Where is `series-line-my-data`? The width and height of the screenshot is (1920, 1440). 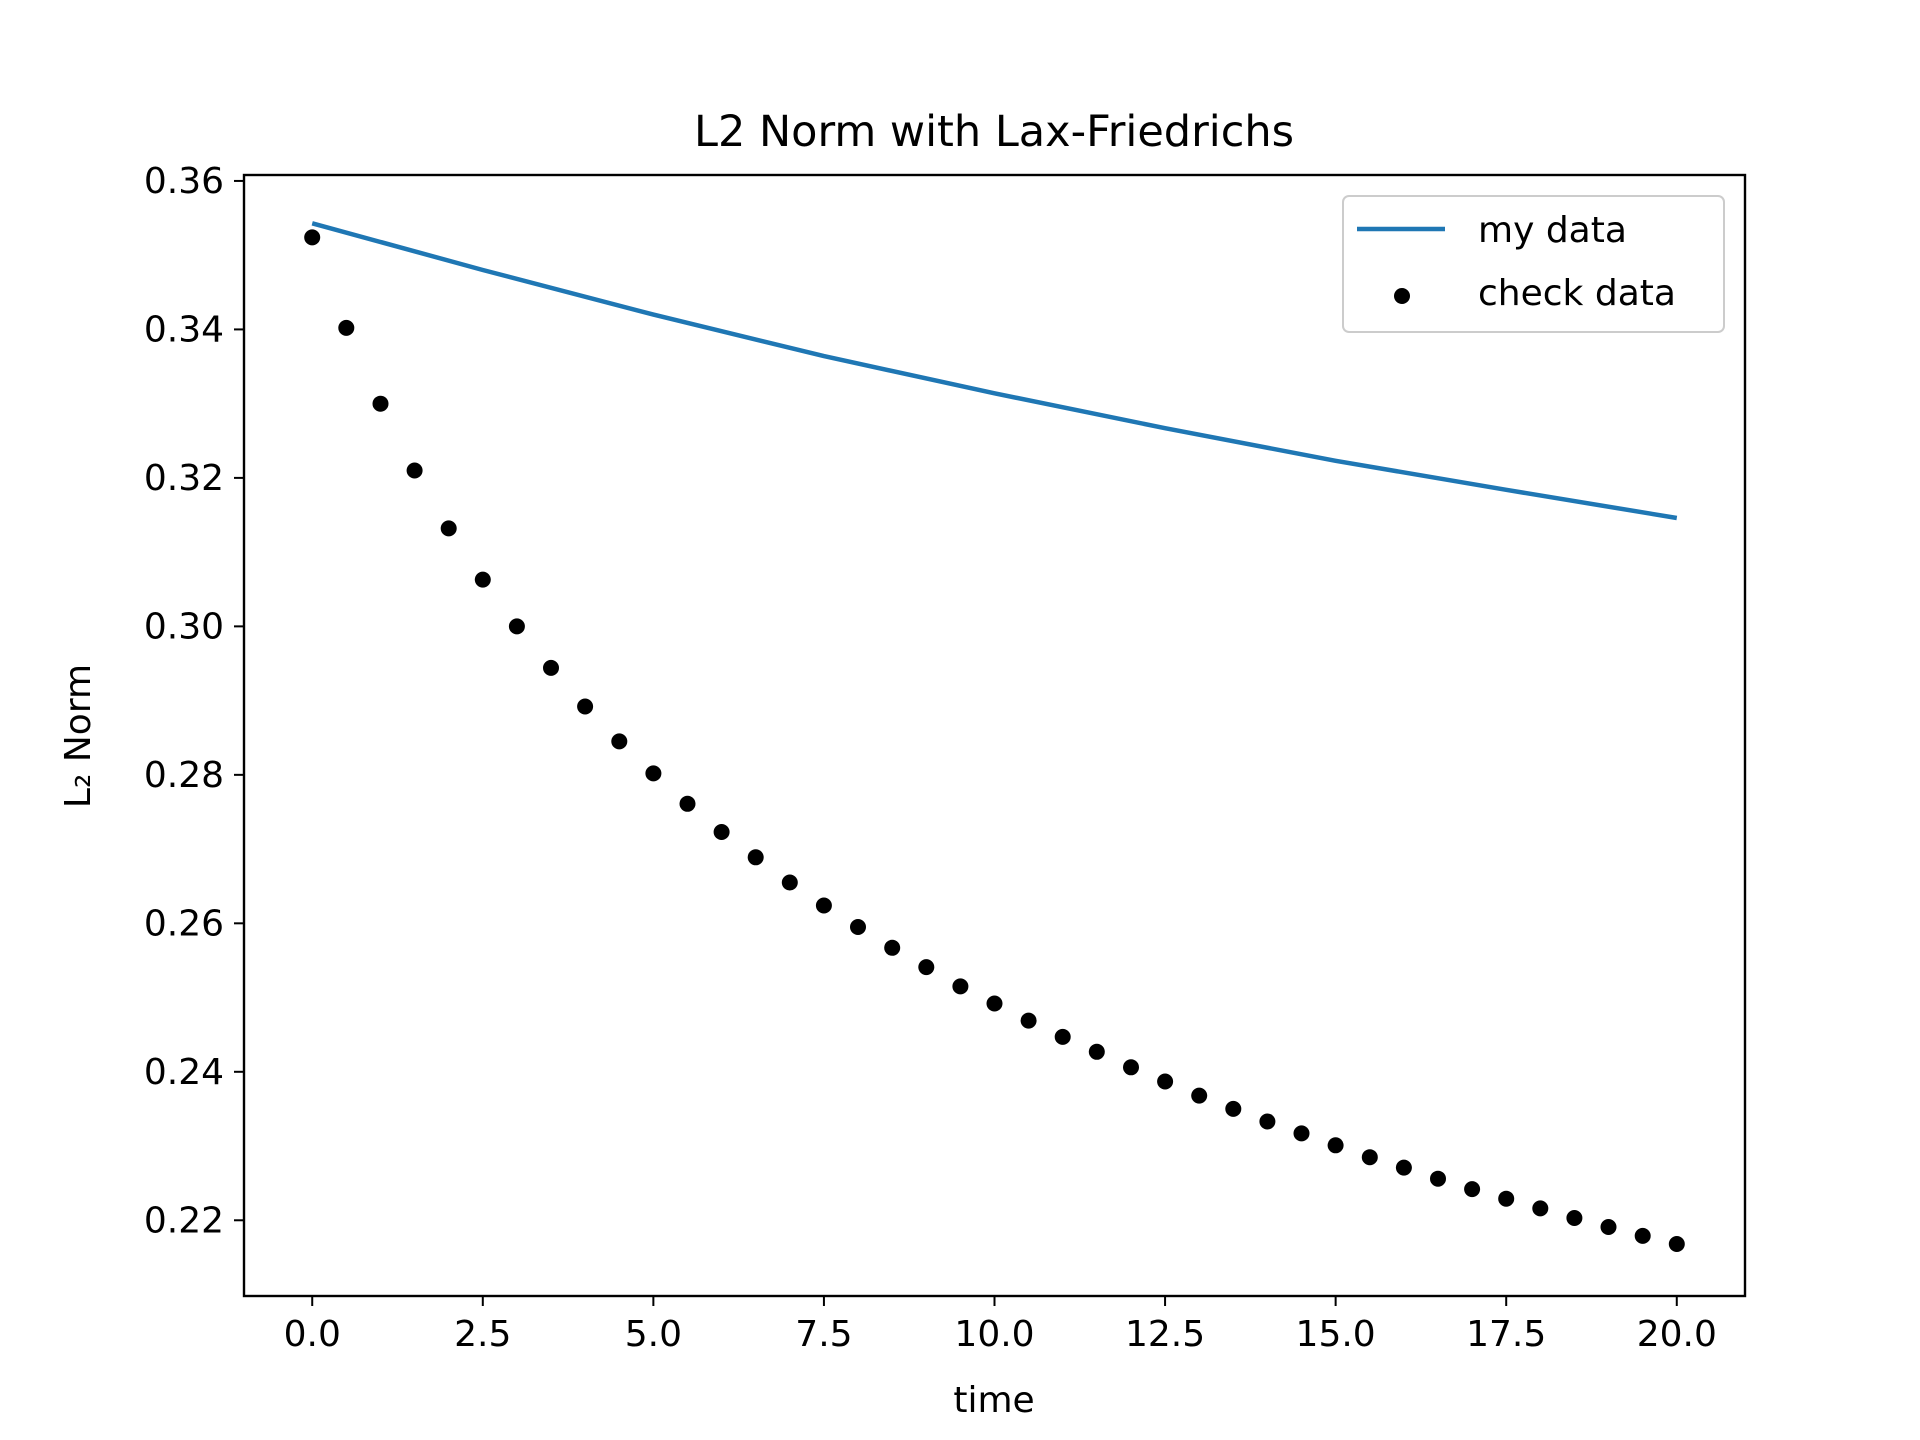 series-line-my-data is located at coordinates (994, 371).